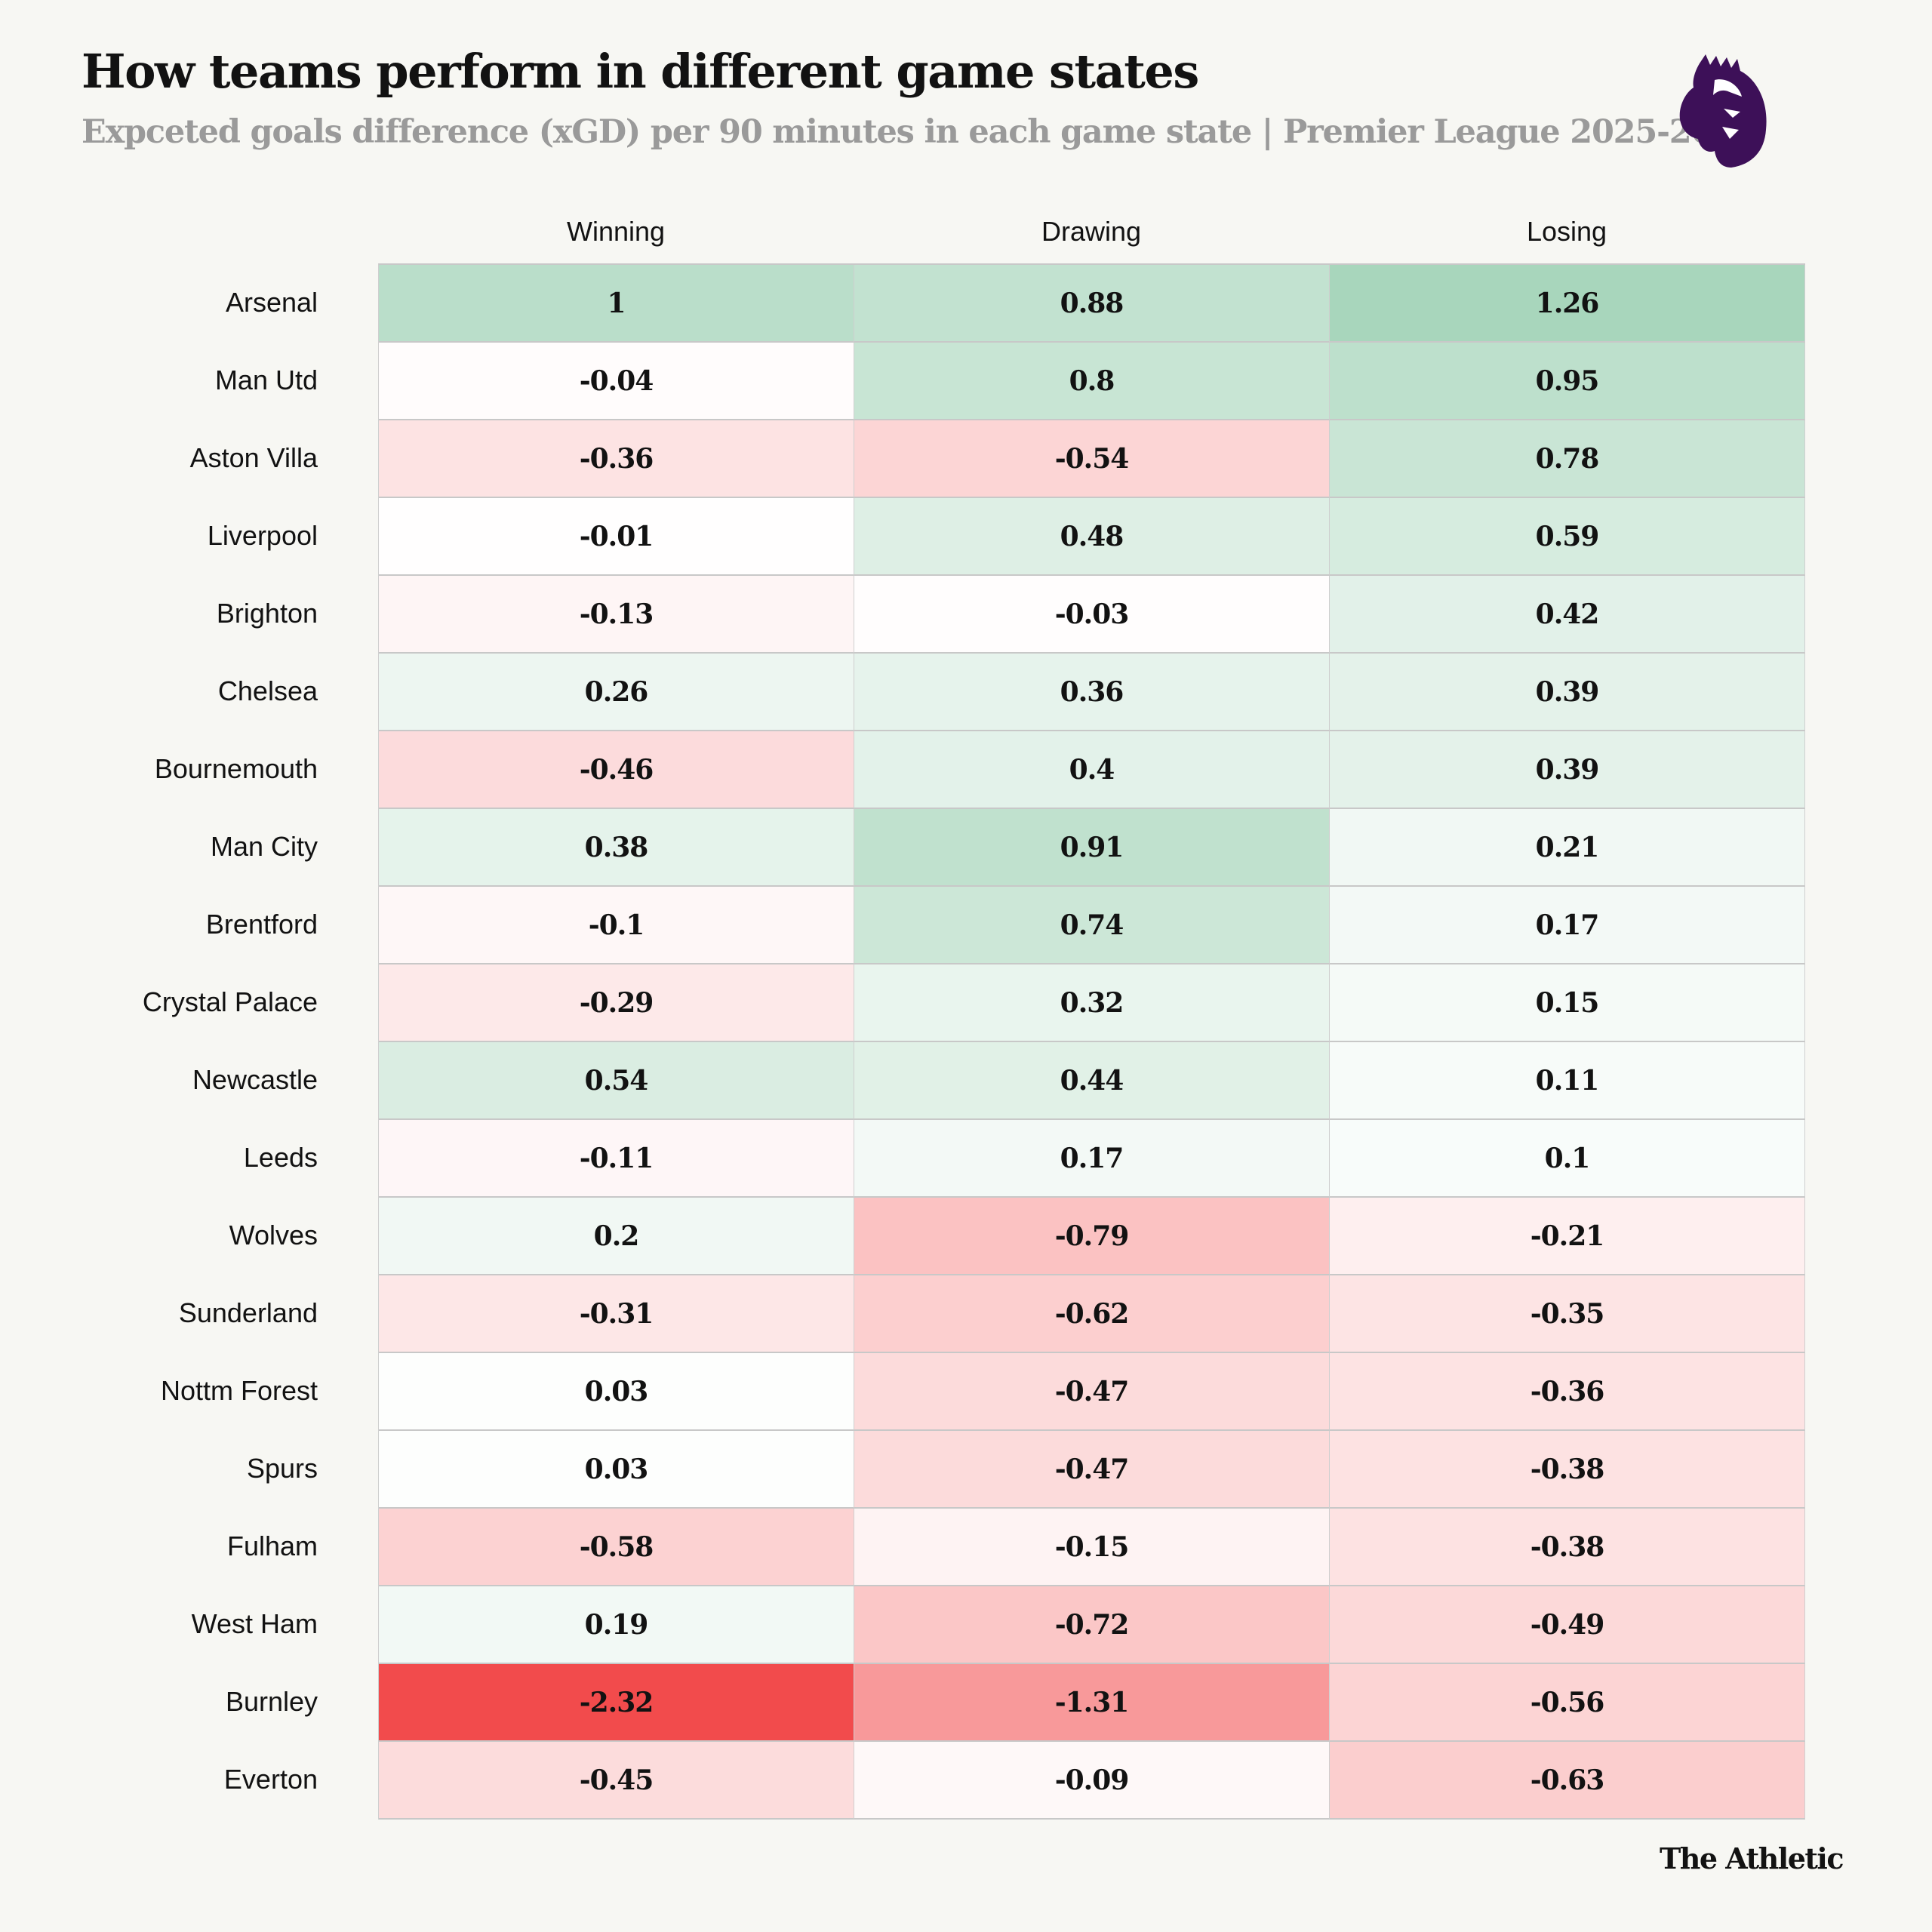 Image resolution: width=1932 pixels, height=1932 pixels. I want to click on heatmap-cell: -0.62, so click(1092, 1314).